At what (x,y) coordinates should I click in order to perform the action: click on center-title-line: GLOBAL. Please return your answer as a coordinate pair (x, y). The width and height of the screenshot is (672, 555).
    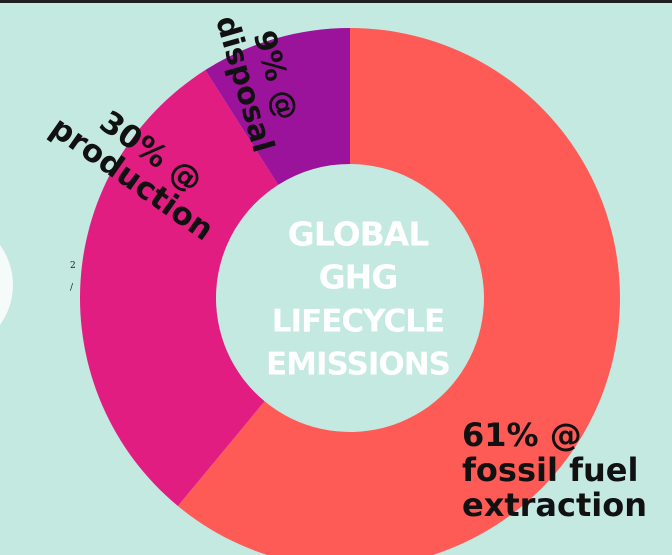
    Looking at the image, I should click on (359, 234).